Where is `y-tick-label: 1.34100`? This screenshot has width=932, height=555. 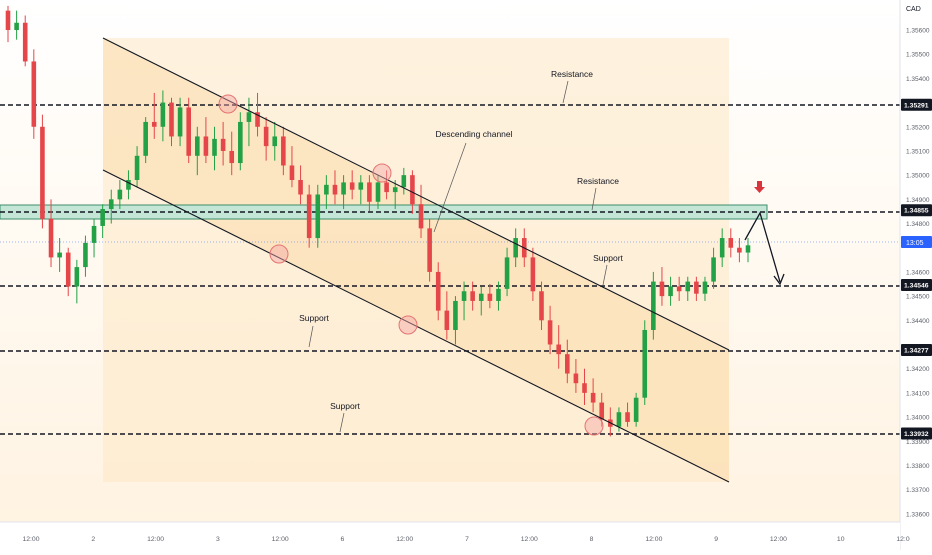 y-tick-label: 1.34100 is located at coordinates (918, 393).